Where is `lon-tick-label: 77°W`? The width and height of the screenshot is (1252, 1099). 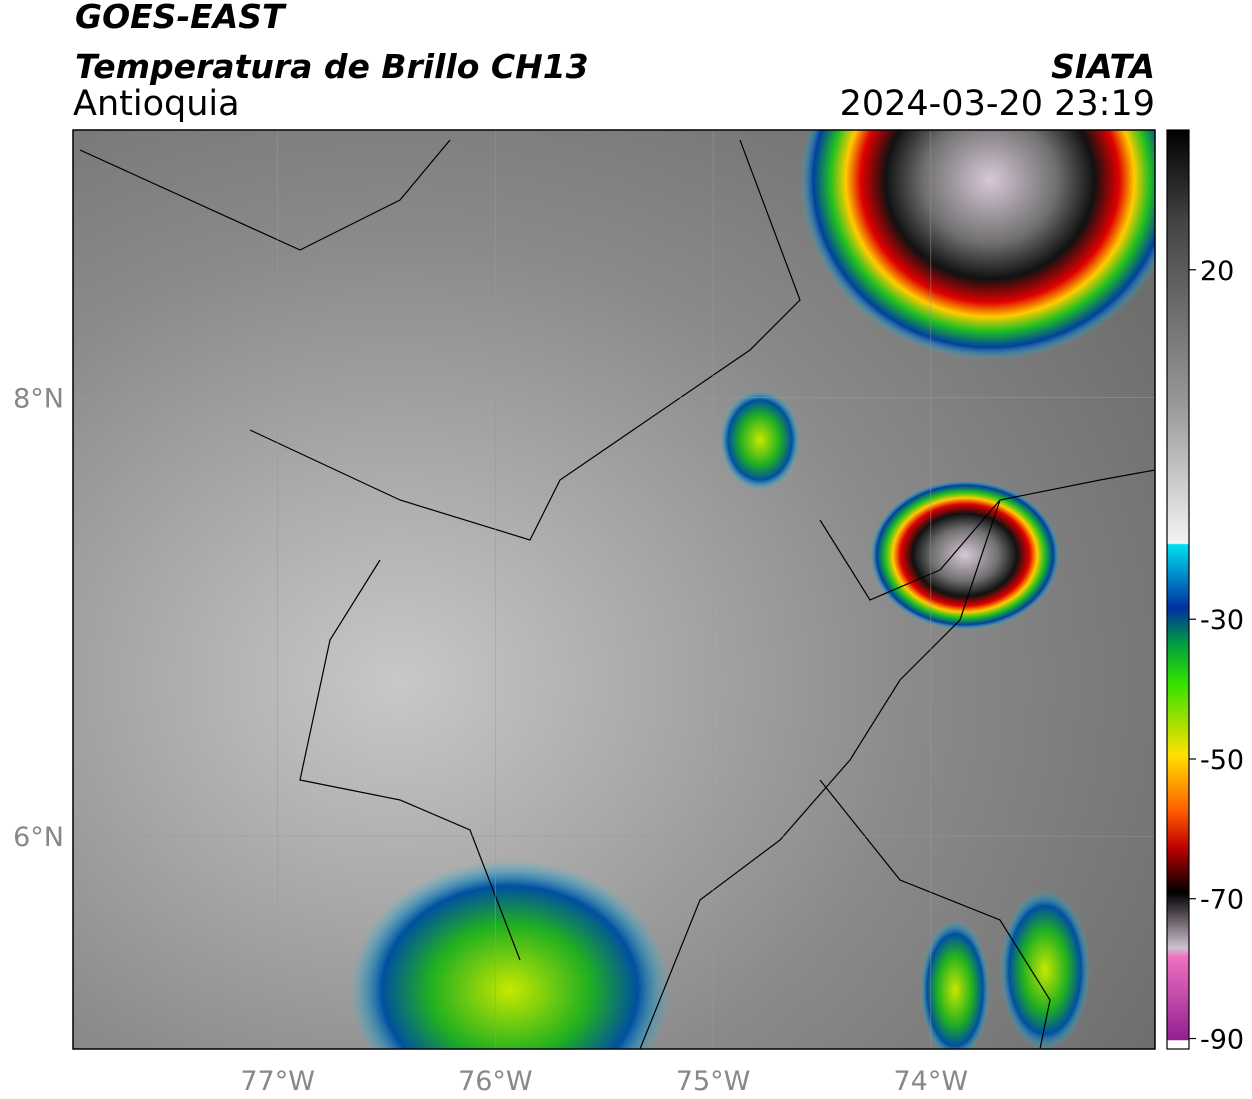
lon-tick-label: 77°W is located at coordinates (277, 1081).